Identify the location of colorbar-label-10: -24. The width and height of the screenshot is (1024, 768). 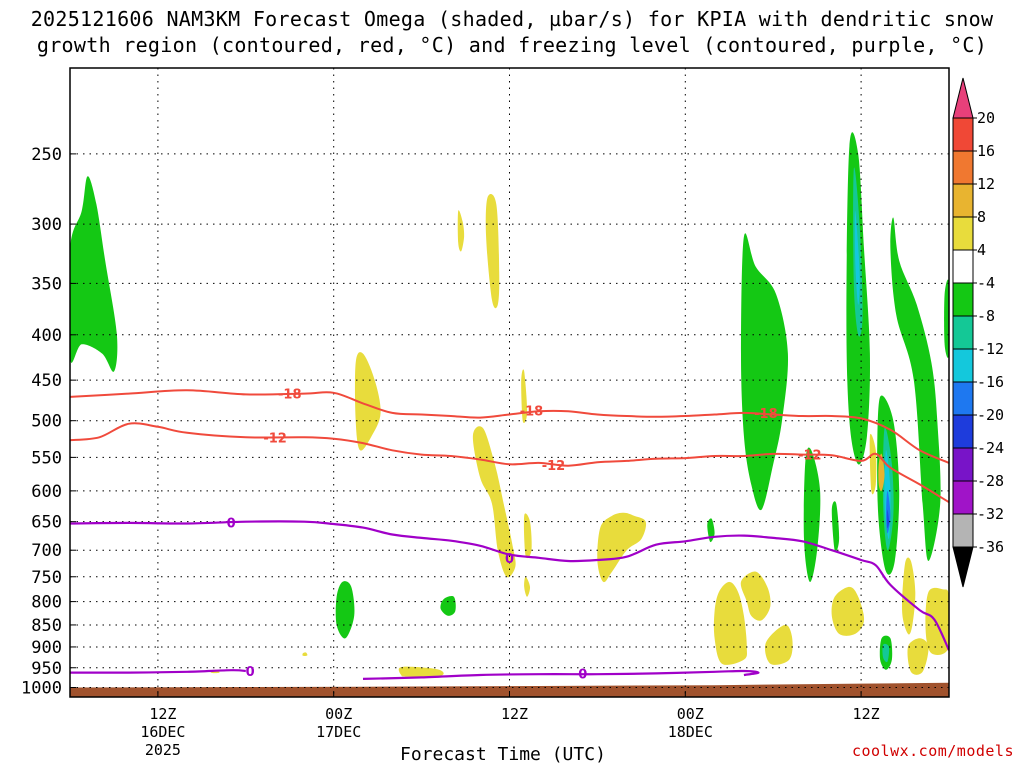
(990, 448).